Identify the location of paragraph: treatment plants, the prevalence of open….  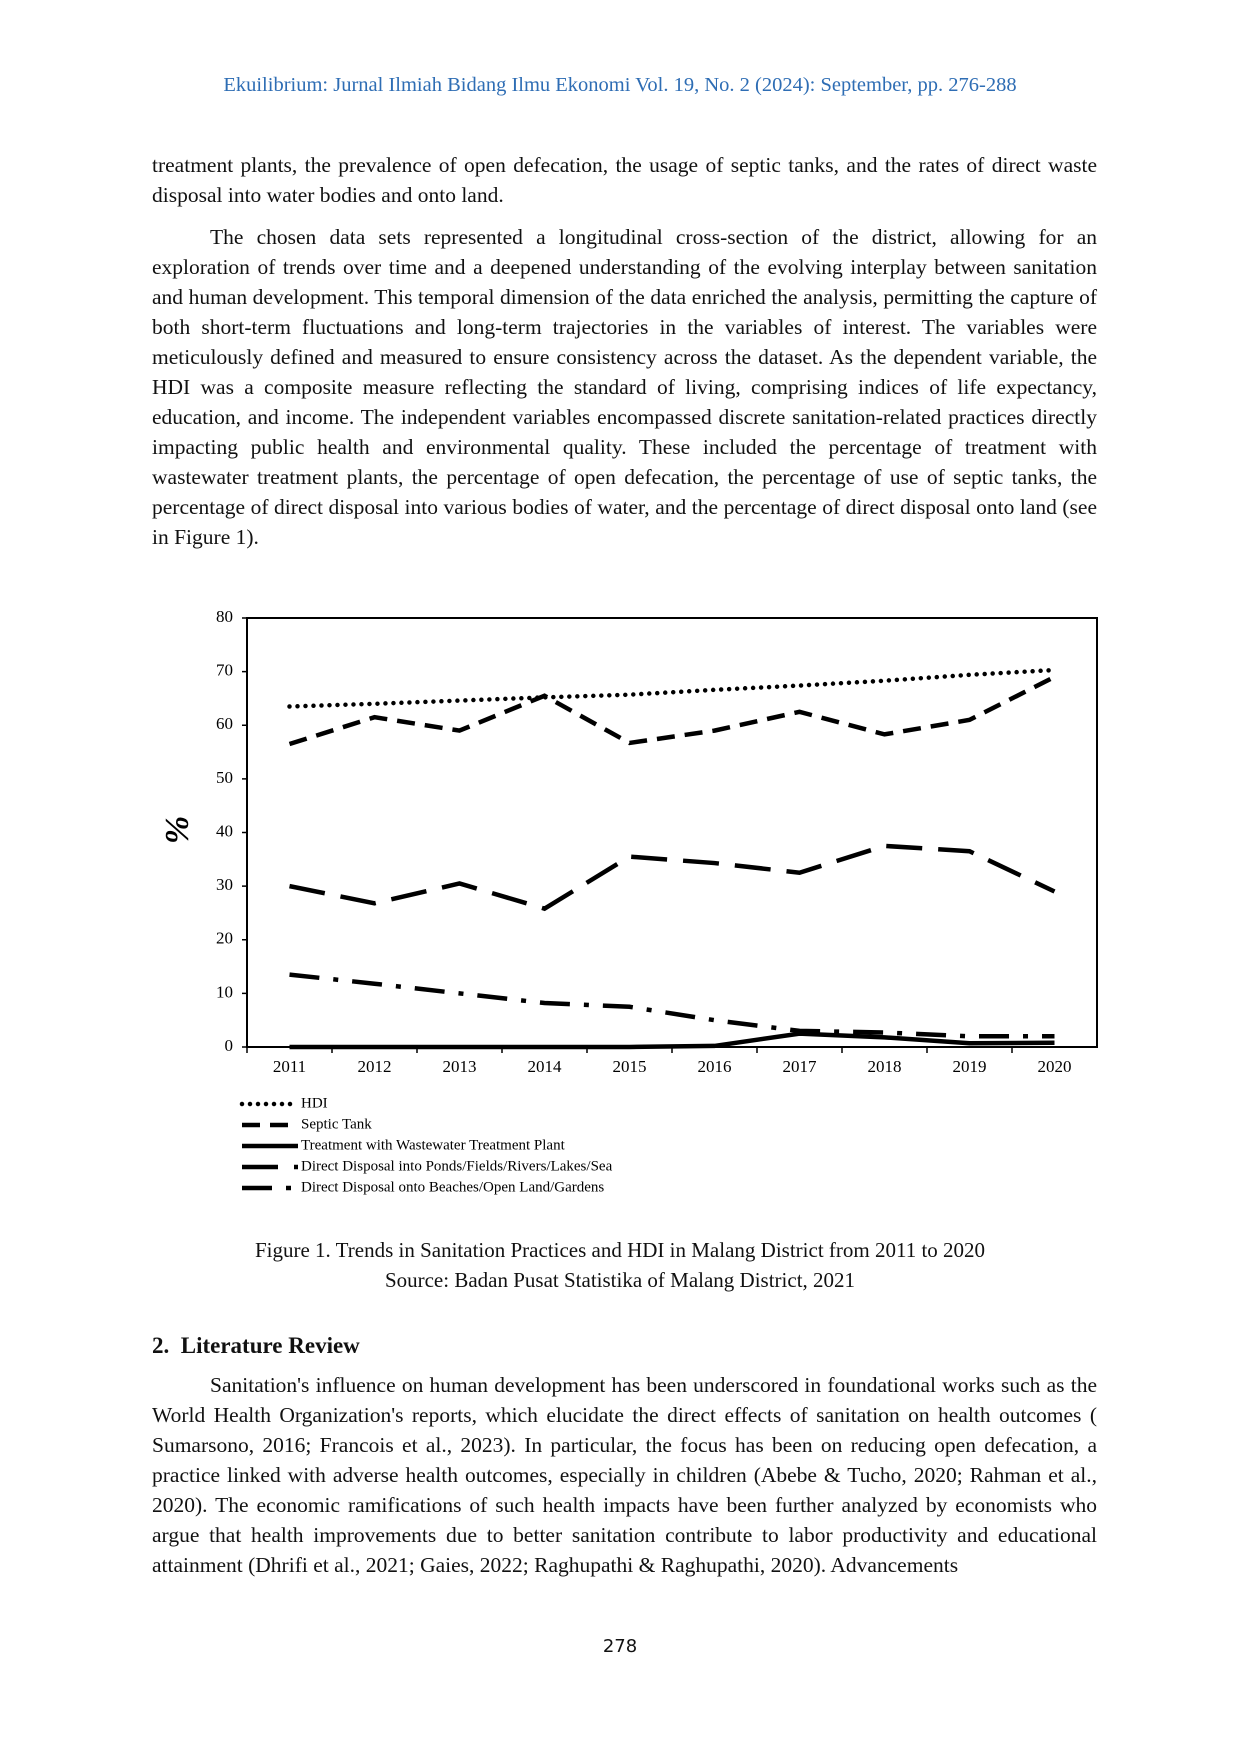
(624, 180).